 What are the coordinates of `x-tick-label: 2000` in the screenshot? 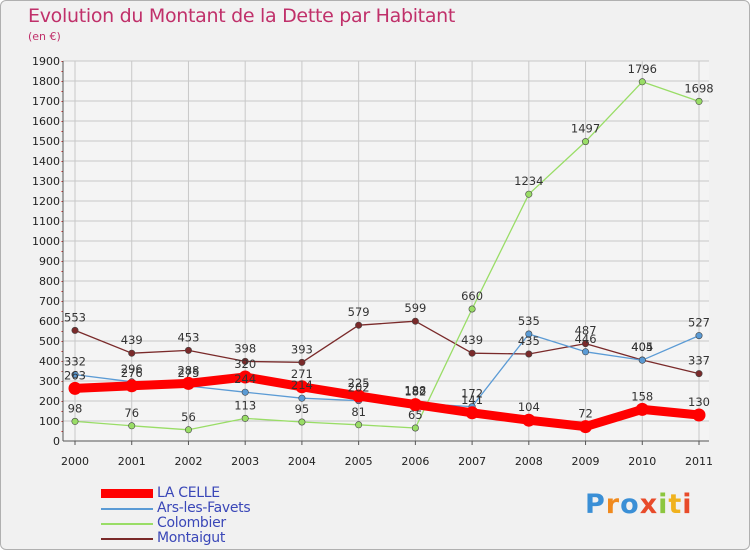 It's located at (75, 461).